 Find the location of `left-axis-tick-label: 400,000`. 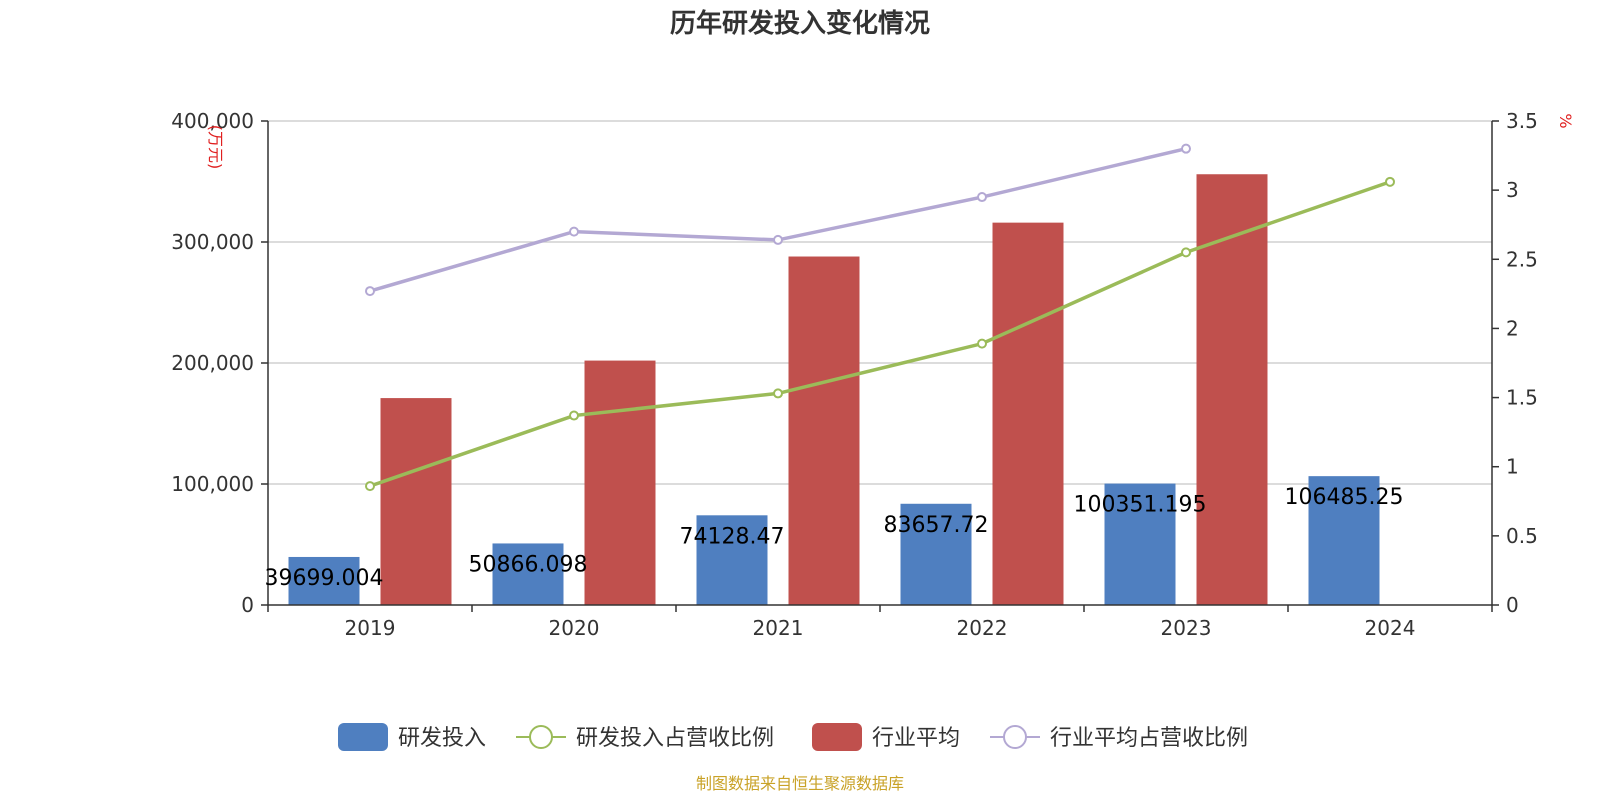

left-axis-tick-label: 400,000 is located at coordinates (212, 121).